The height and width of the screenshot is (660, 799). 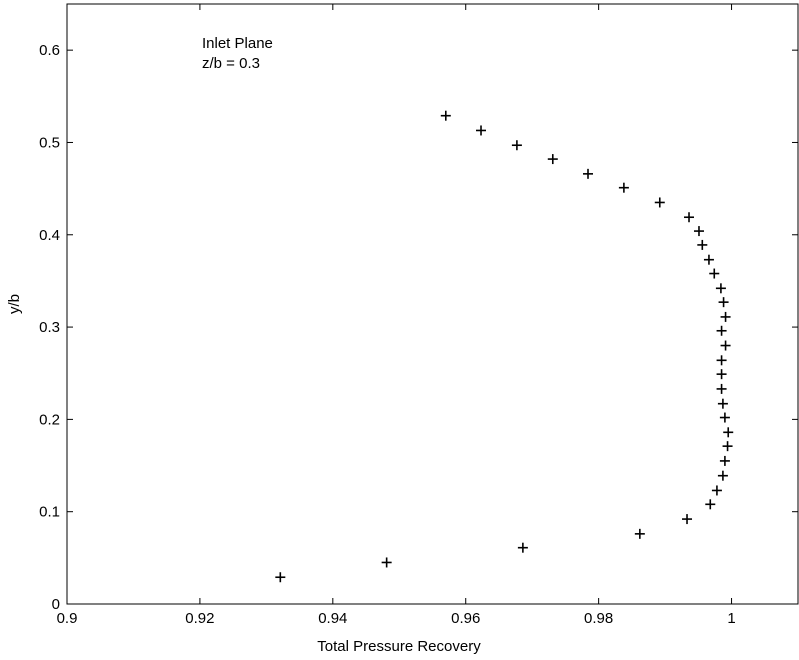 I want to click on x-tick-label: 0.96, so click(x=465, y=618).